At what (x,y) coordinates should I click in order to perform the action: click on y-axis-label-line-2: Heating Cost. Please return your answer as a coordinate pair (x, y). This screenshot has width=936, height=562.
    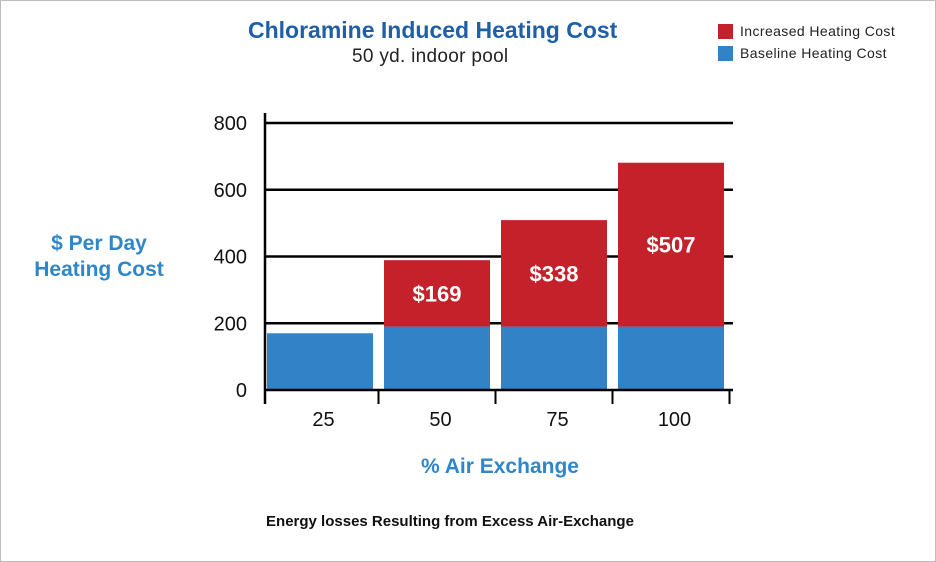
    Looking at the image, I should click on (99, 269).